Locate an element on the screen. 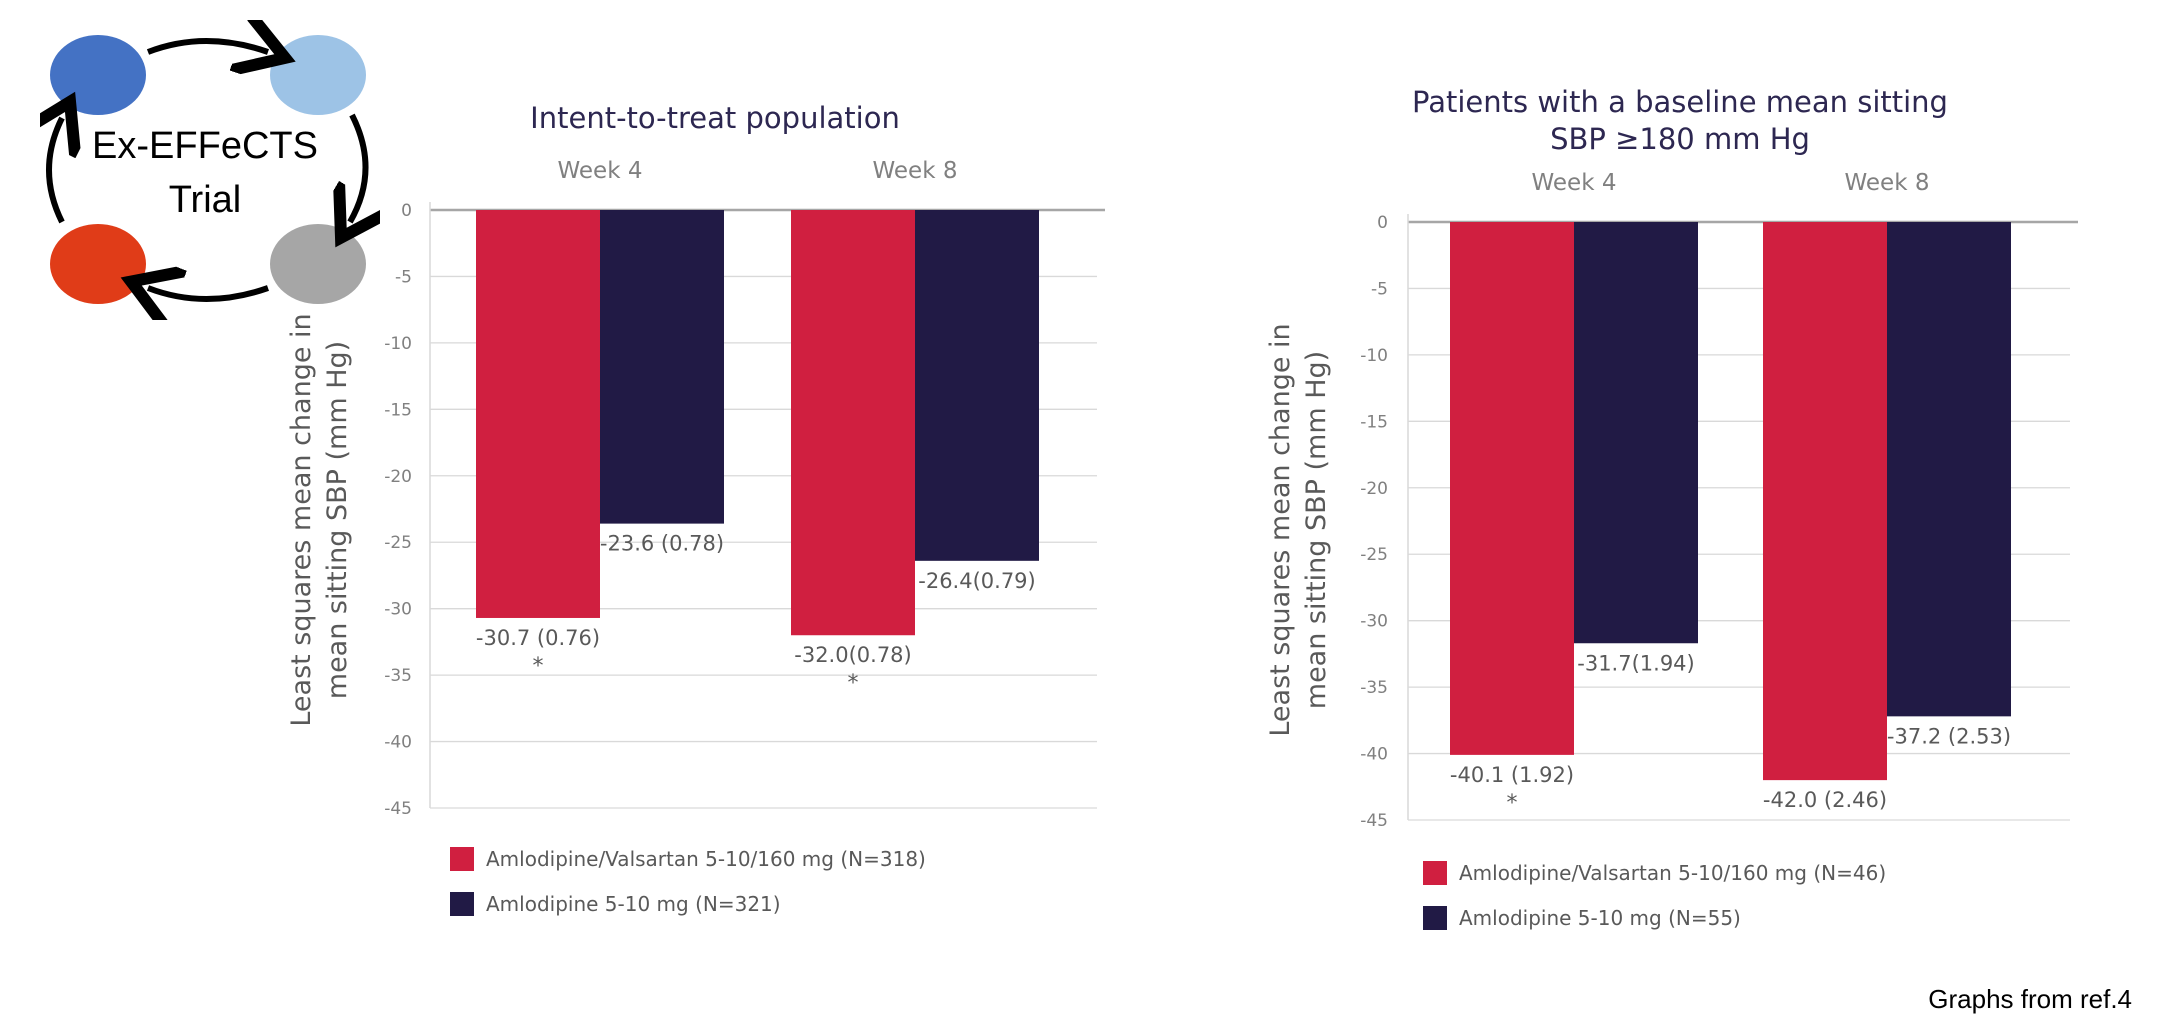  logo-title-line2: Trial is located at coordinates (205, 200).